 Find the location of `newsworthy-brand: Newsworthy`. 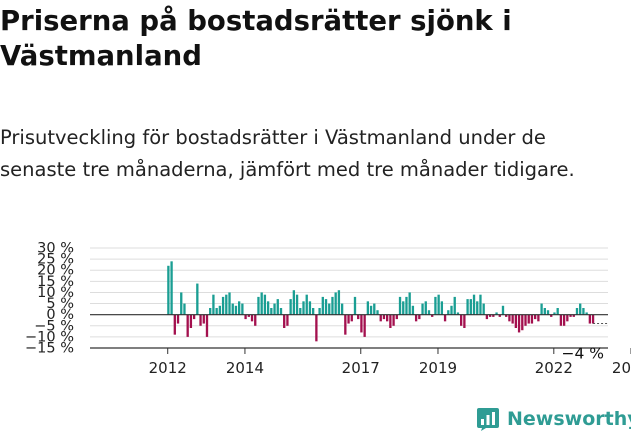

newsworthy-brand: Newsworthy is located at coordinates (553, 419).